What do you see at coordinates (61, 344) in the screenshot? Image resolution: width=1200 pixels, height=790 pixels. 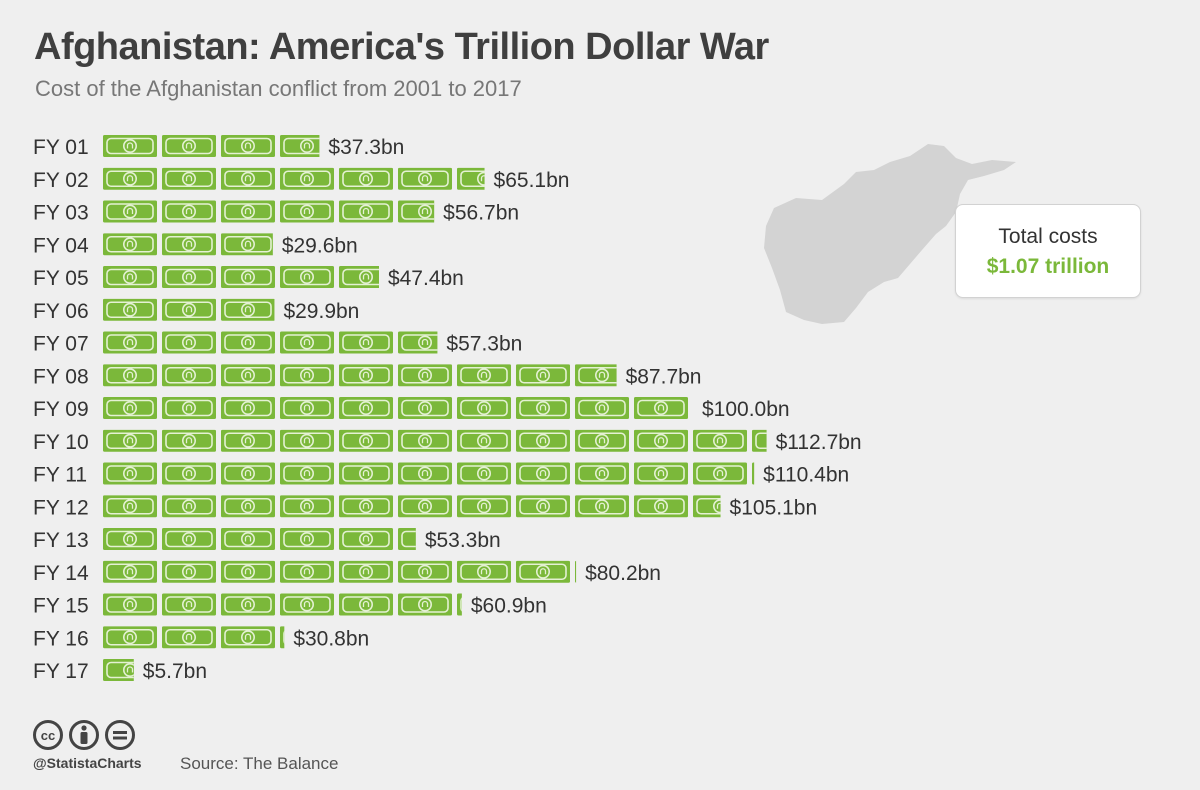 I see `category-label: FY 07` at bounding box center [61, 344].